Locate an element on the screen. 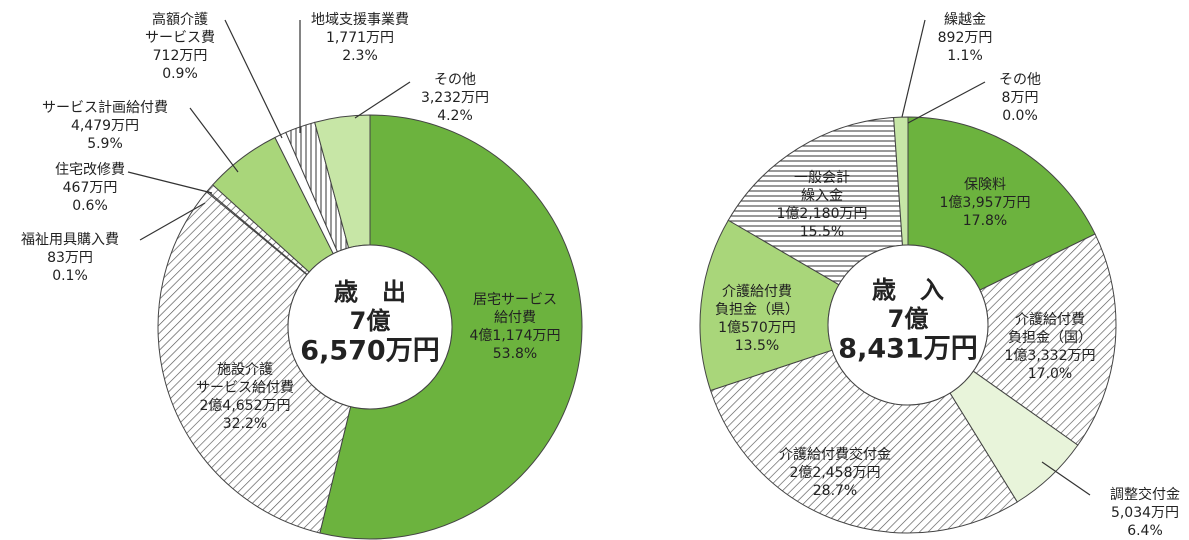  slice-label: 介護給付費交付金 is located at coordinates (835, 454).